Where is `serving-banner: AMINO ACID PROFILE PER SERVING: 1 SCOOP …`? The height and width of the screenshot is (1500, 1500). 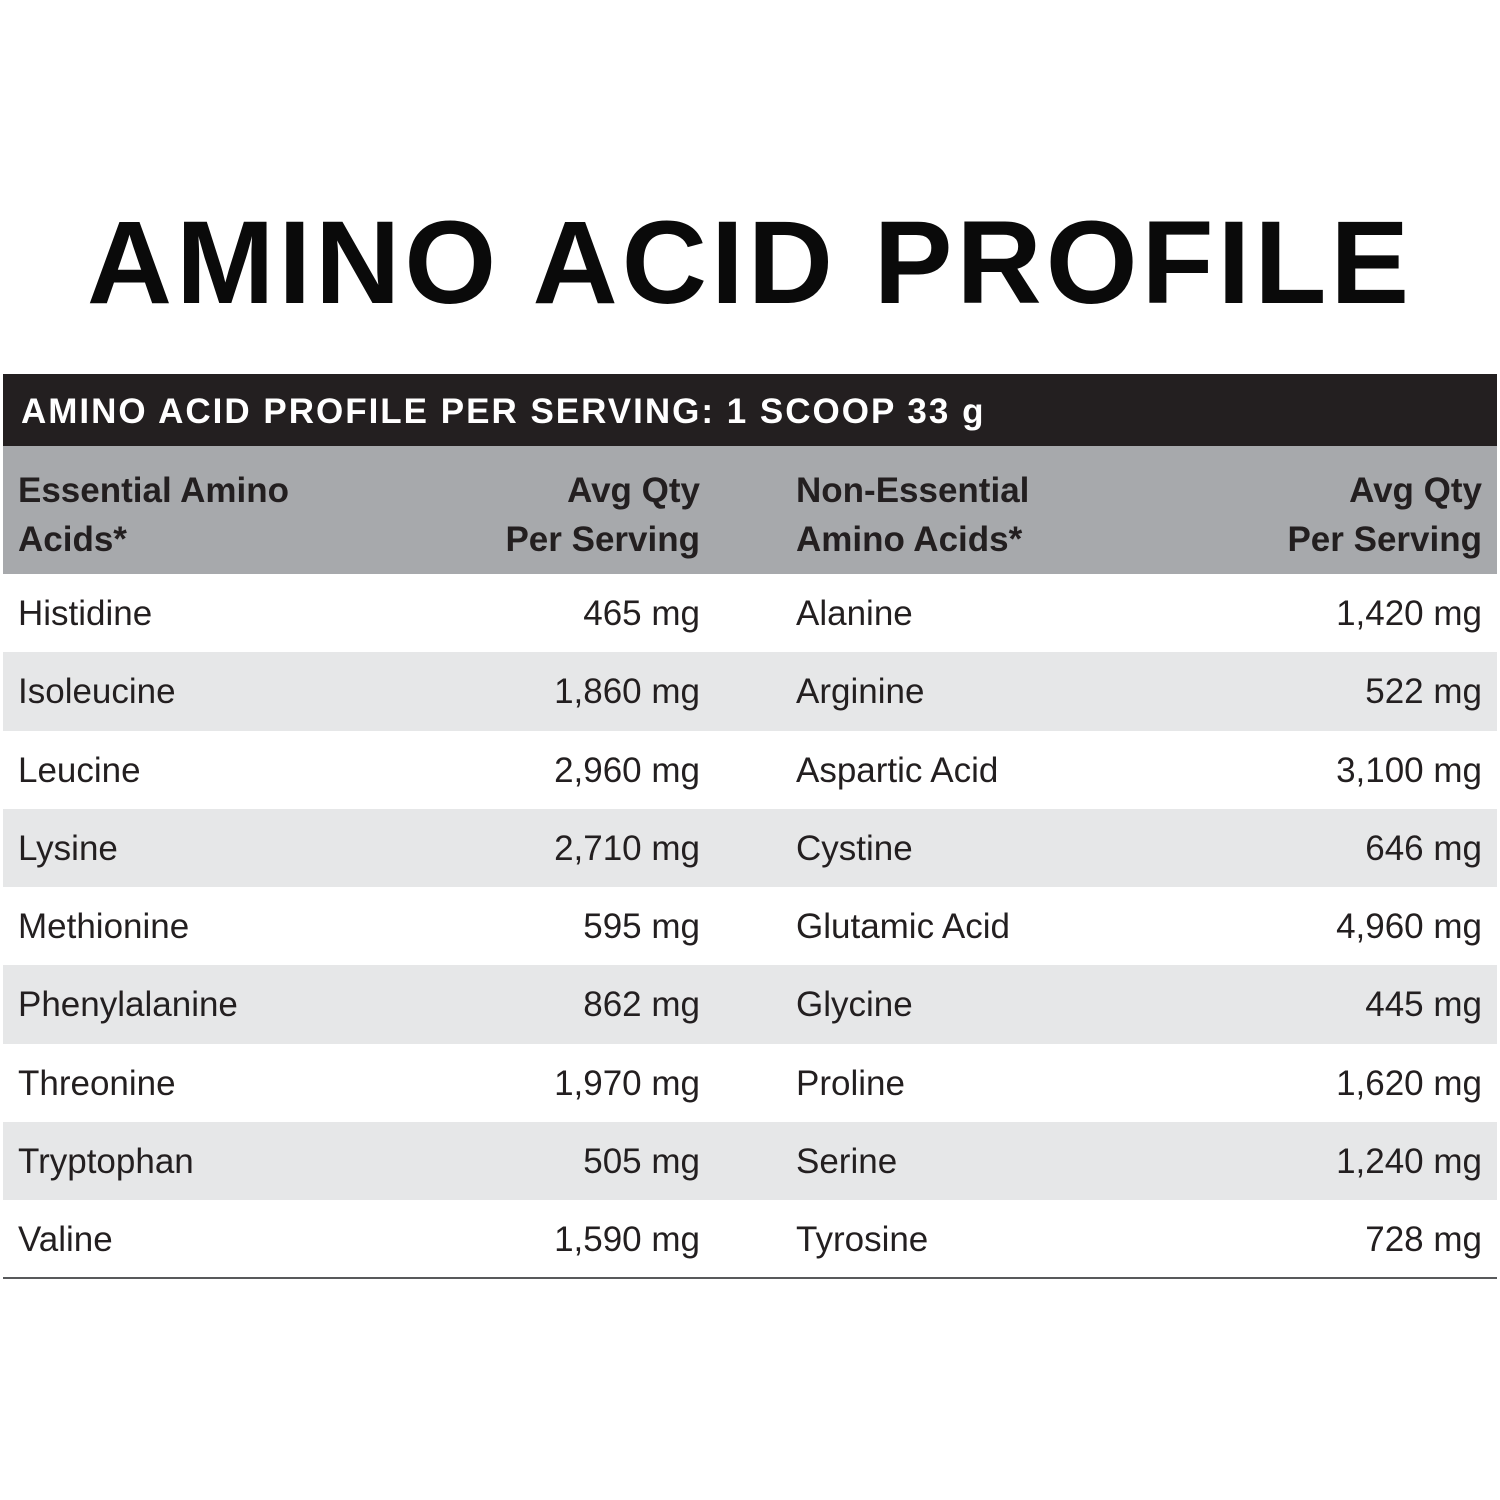
serving-banner: AMINO ACID PROFILE PER SERVING: 1 SCOOP … is located at coordinates (750, 410).